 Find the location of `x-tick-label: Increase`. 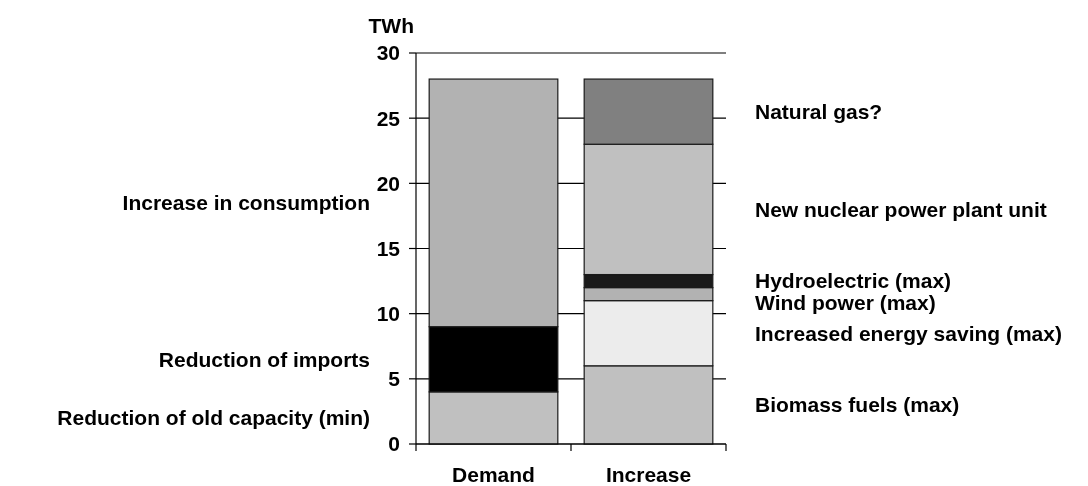

x-tick-label: Increase is located at coordinates (648, 474).